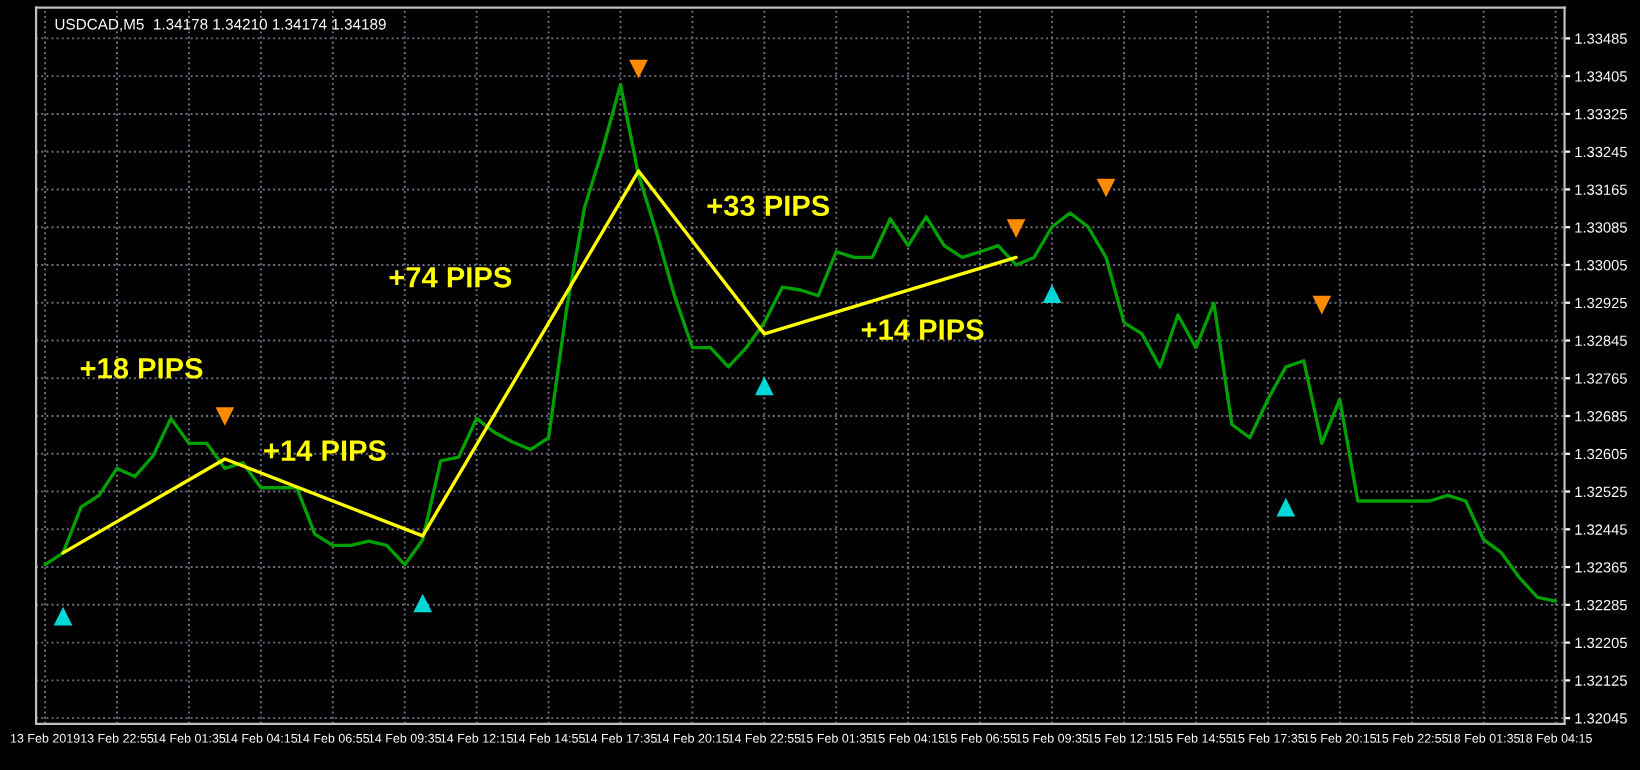  What do you see at coordinates (450, 277) in the screenshot?
I see `annotation: +74 PIPS` at bounding box center [450, 277].